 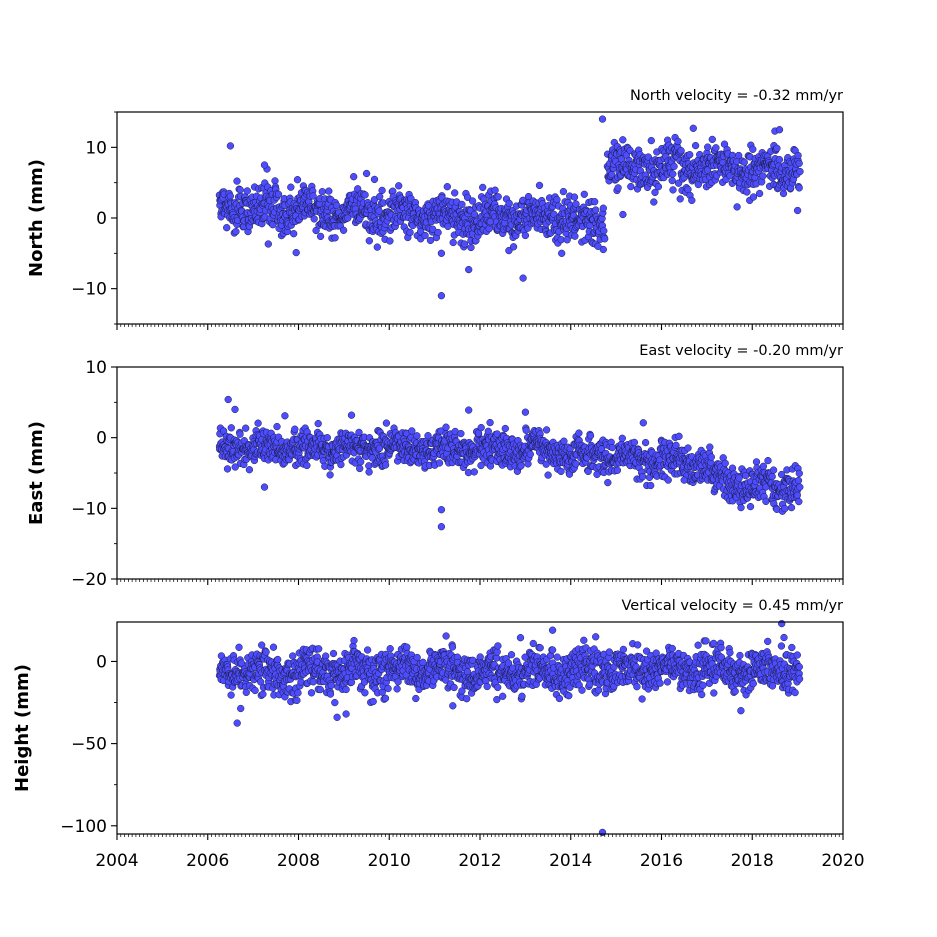 What do you see at coordinates (101, 439) in the screenshot?
I see `y-tick-label: 0` at bounding box center [101, 439].